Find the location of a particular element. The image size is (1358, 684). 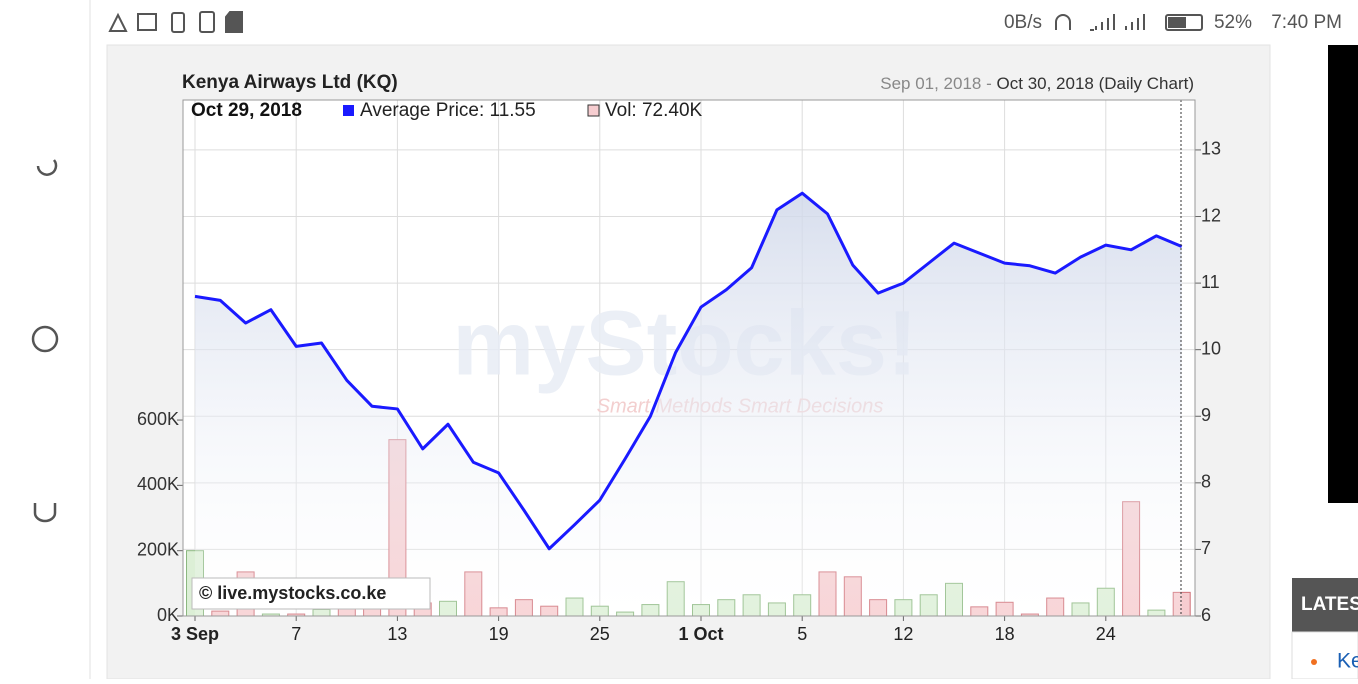

range-from: Sep 01, 2018 is located at coordinates (930, 83).